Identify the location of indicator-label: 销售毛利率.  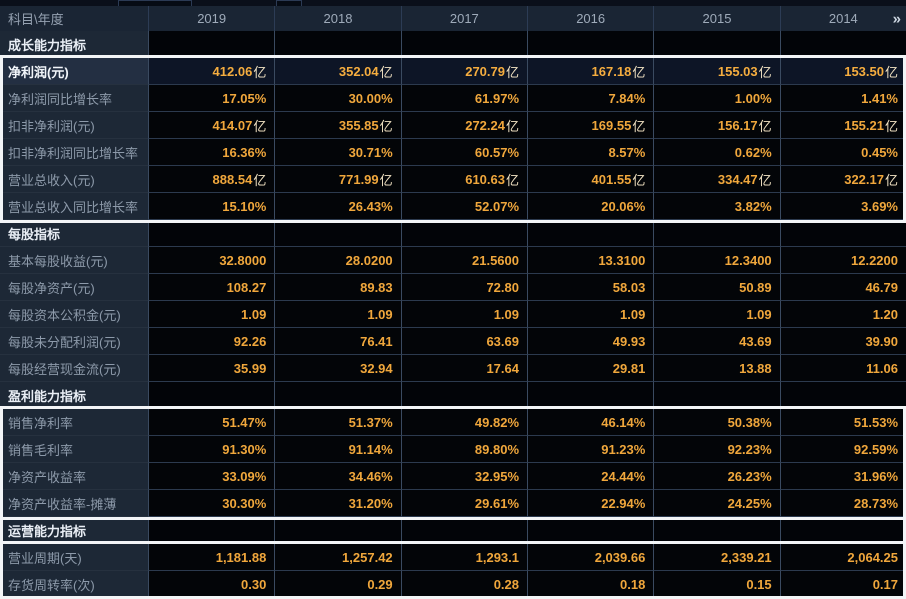
(74, 449).